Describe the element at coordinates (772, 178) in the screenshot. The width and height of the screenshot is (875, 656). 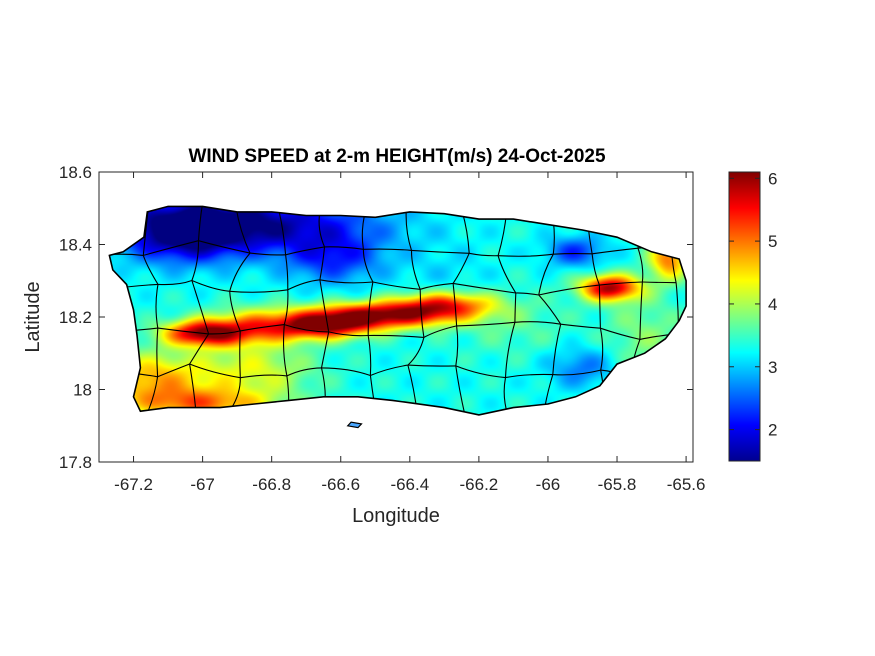
I see `colorbar-tick-label: 6` at that location.